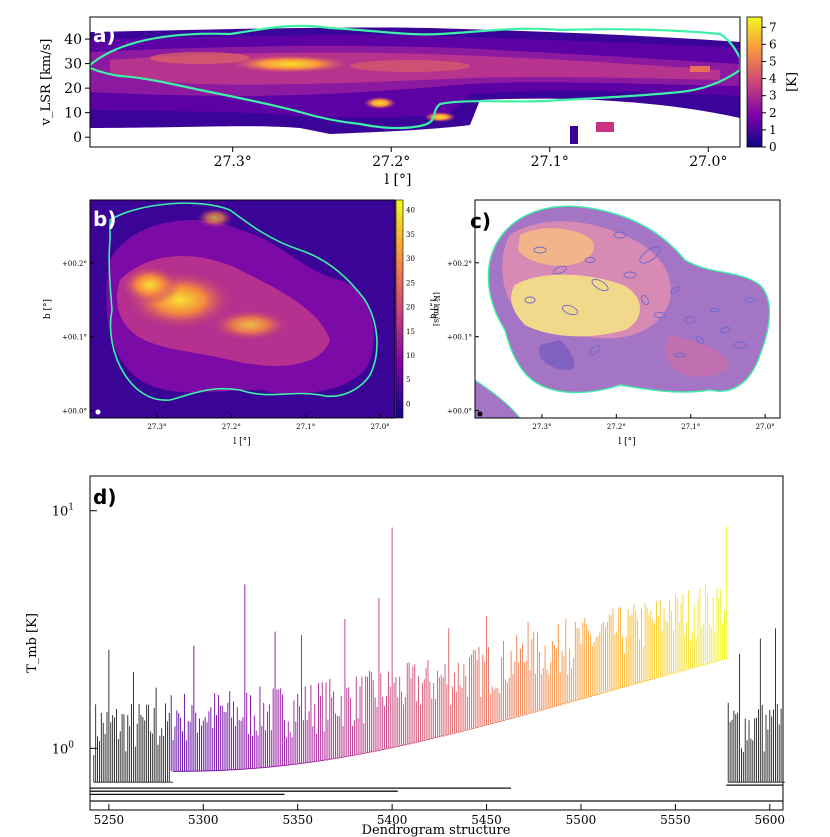 The image size is (830, 837). I want to click on panel-d-x-ticks: 5250 5300 5350 5400 5450 5500 5550 5600, so click(439, 815).